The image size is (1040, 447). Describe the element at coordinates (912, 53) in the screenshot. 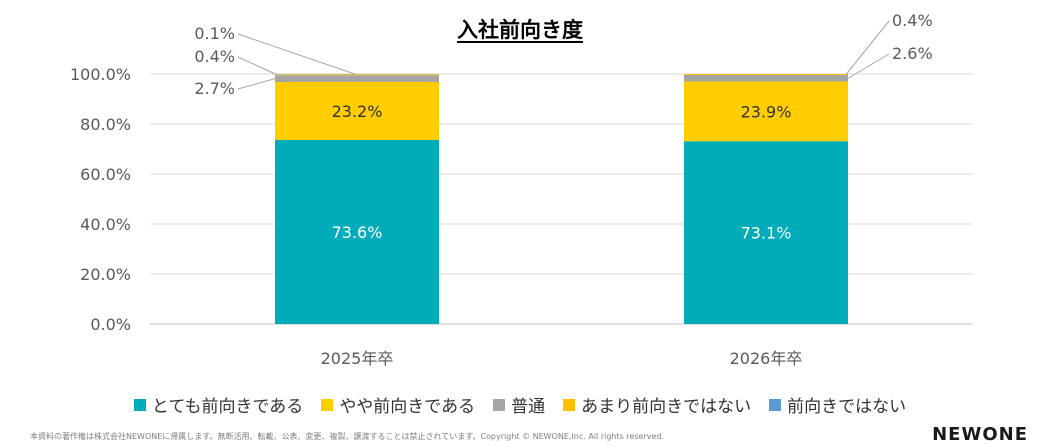

I see `data-label: 2.6%` at that location.